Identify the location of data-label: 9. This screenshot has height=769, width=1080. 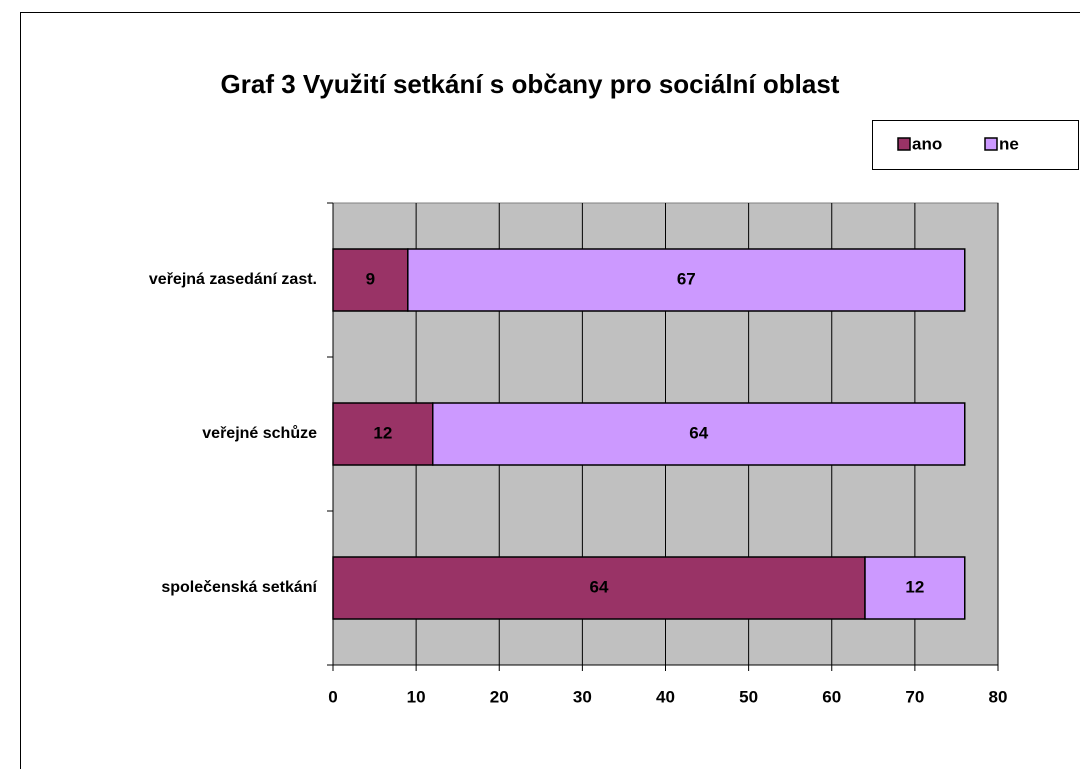
(370, 278).